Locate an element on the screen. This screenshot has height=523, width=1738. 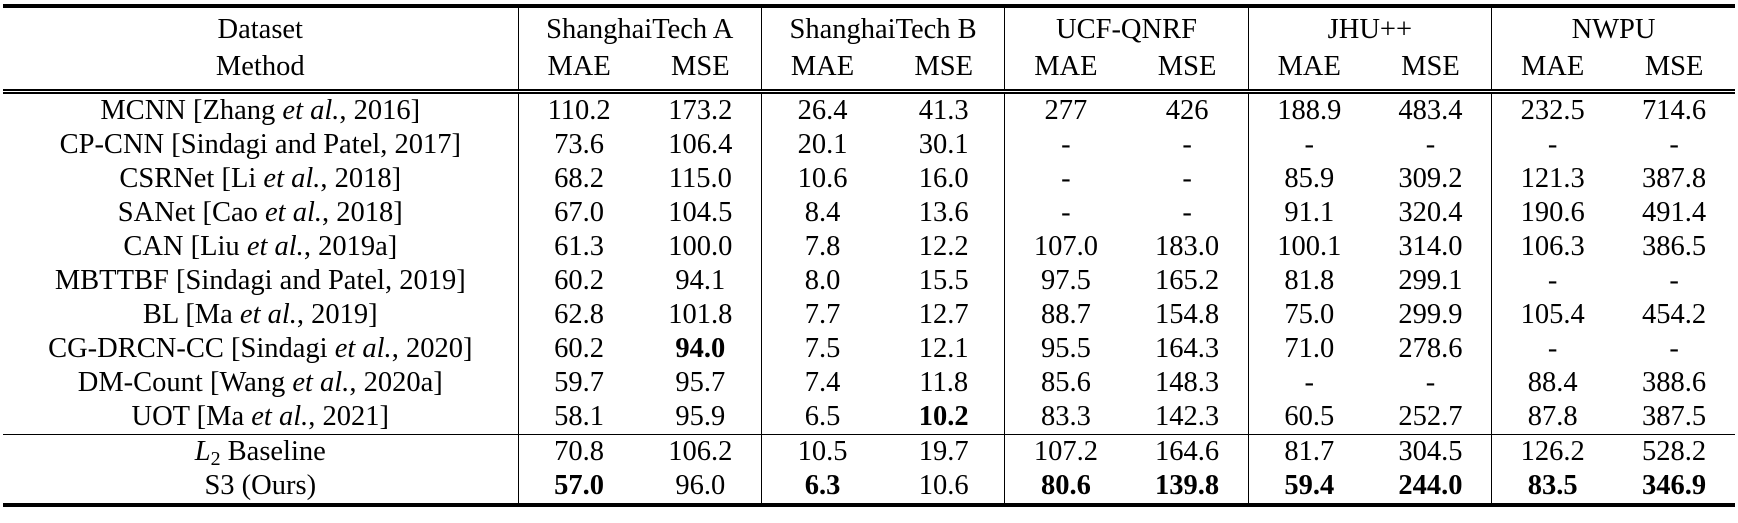
metric-value-cell: 97.5 is located at coordinates (1065, 280).